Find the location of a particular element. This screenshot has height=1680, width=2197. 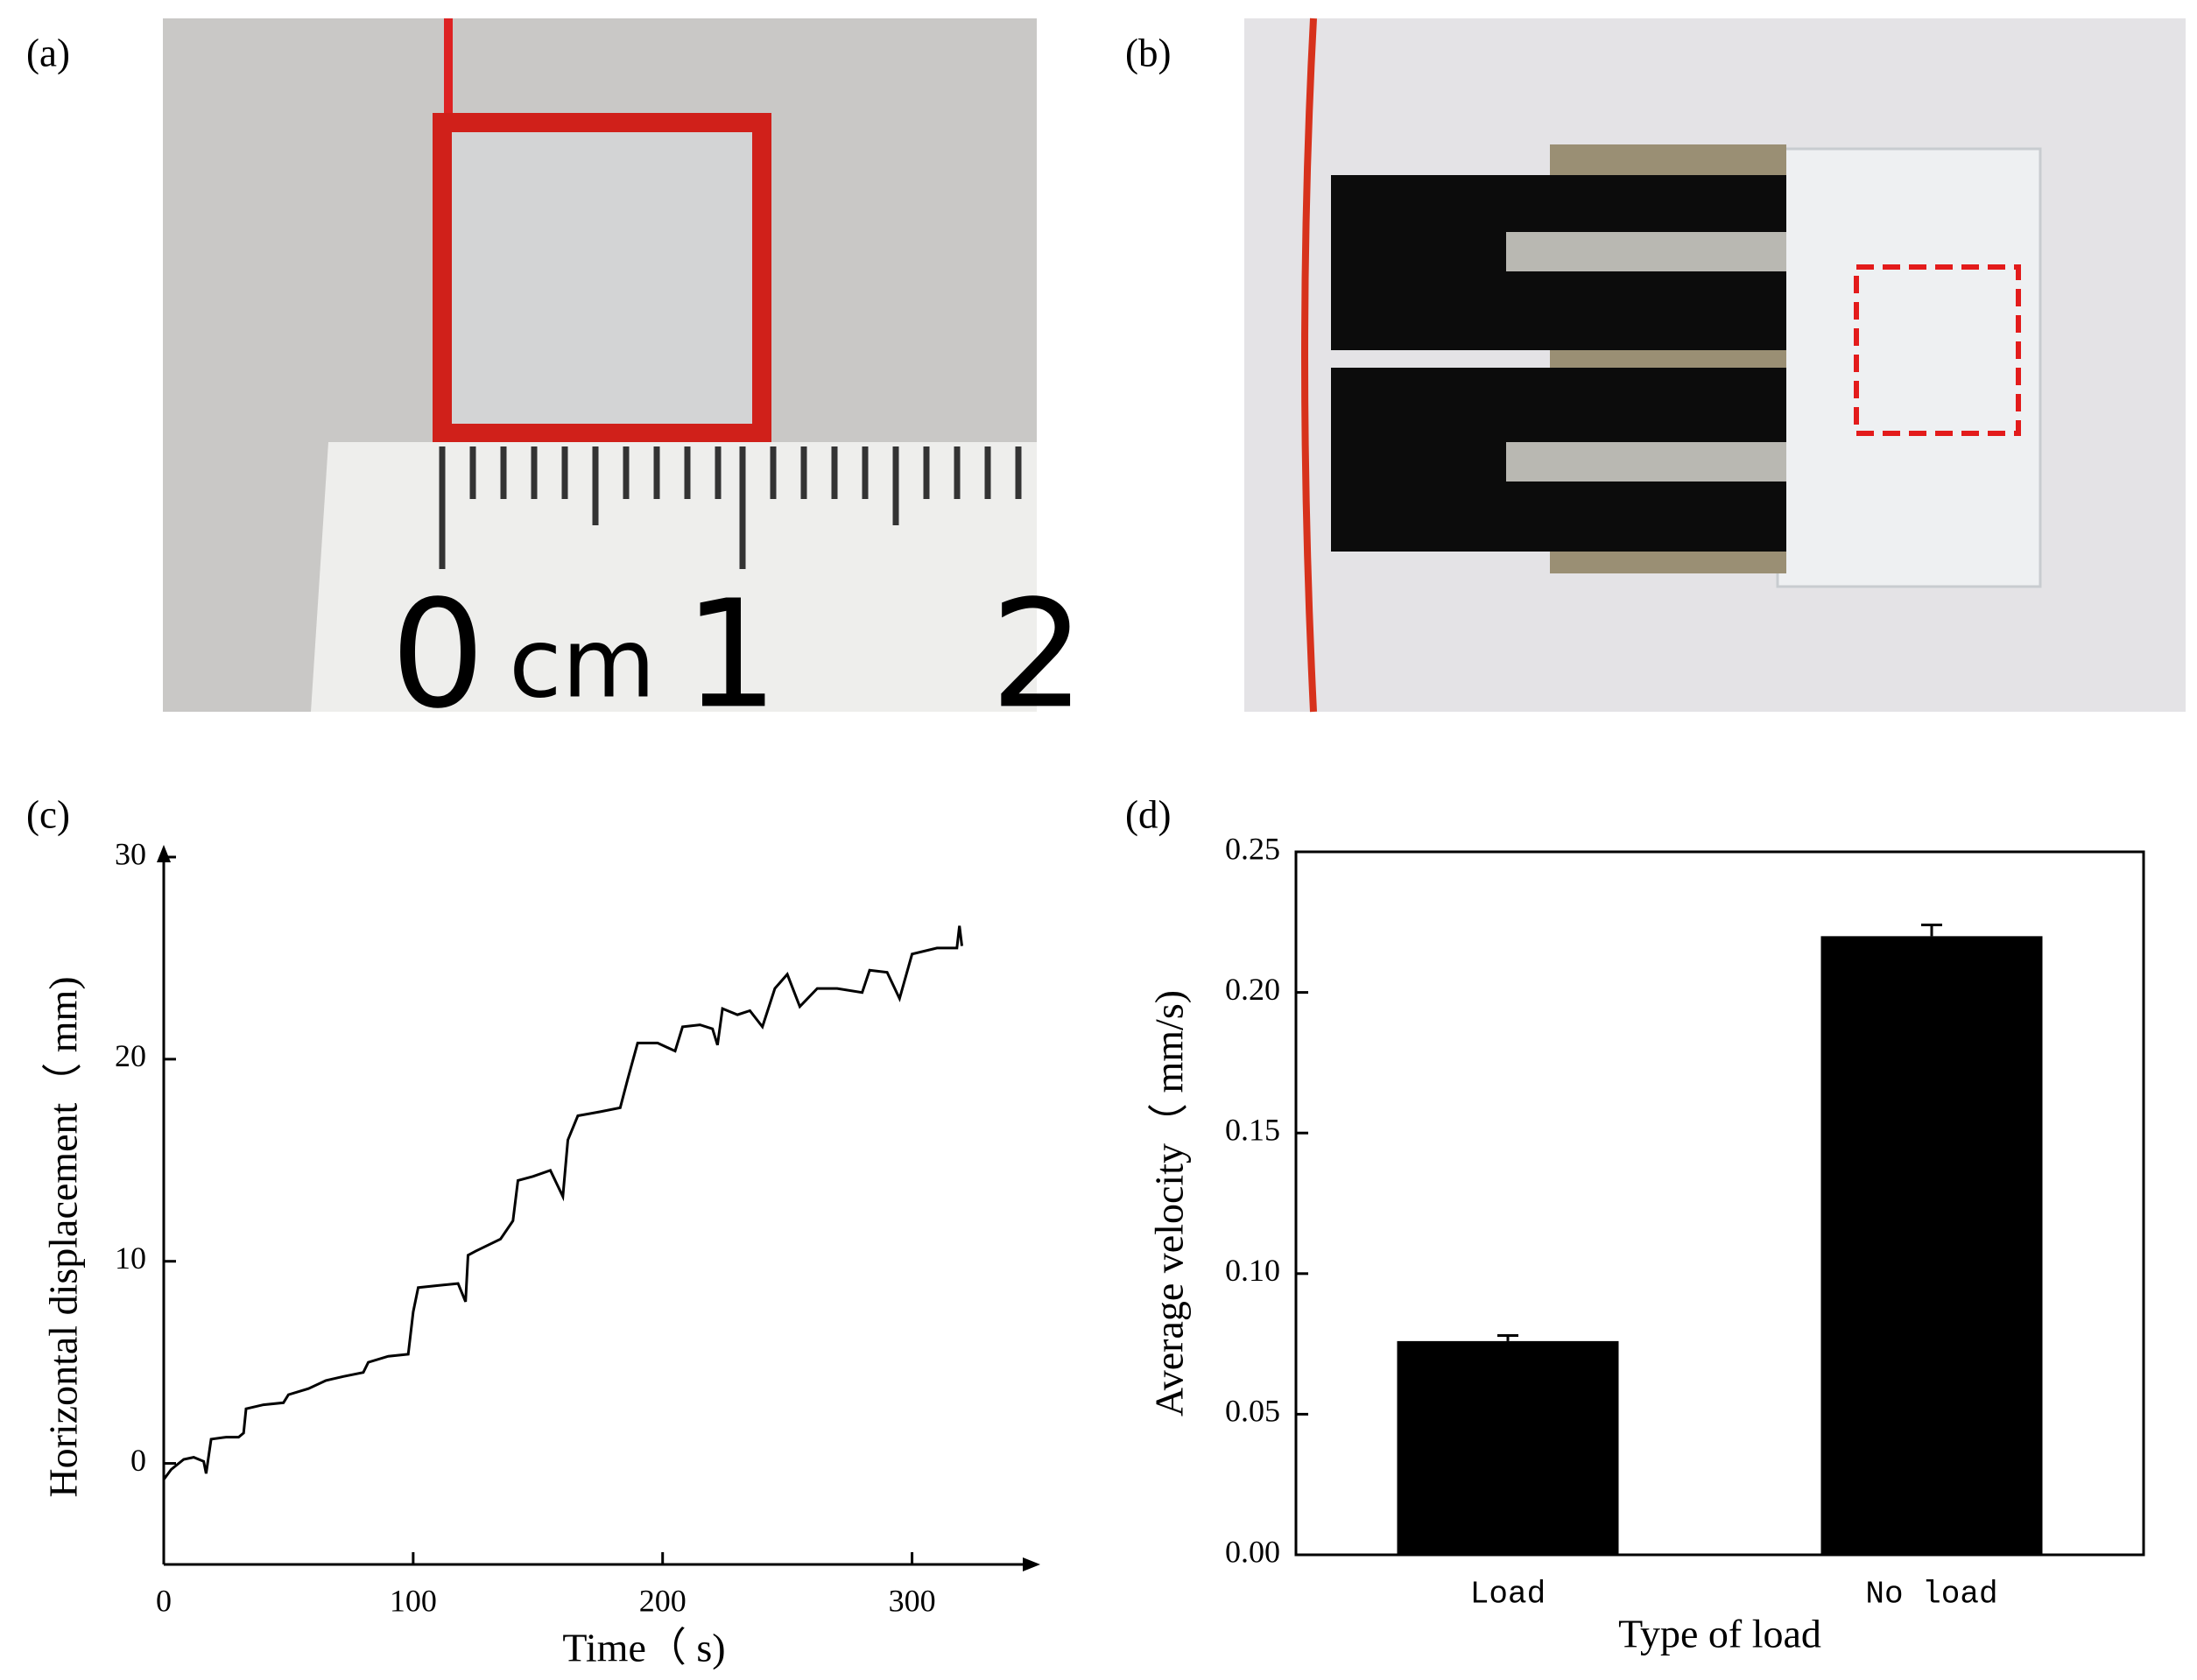

x-axis-label: Type of load is located at coordinates (1719, 1634).